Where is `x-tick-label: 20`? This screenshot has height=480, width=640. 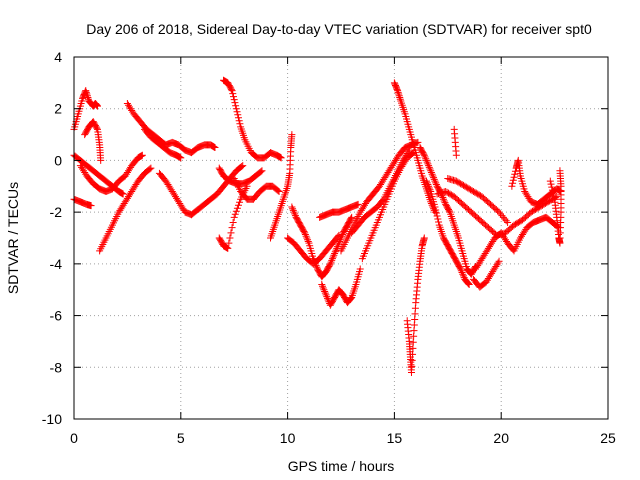 x-tick-label: 20 is located at coordinates (501, 438).